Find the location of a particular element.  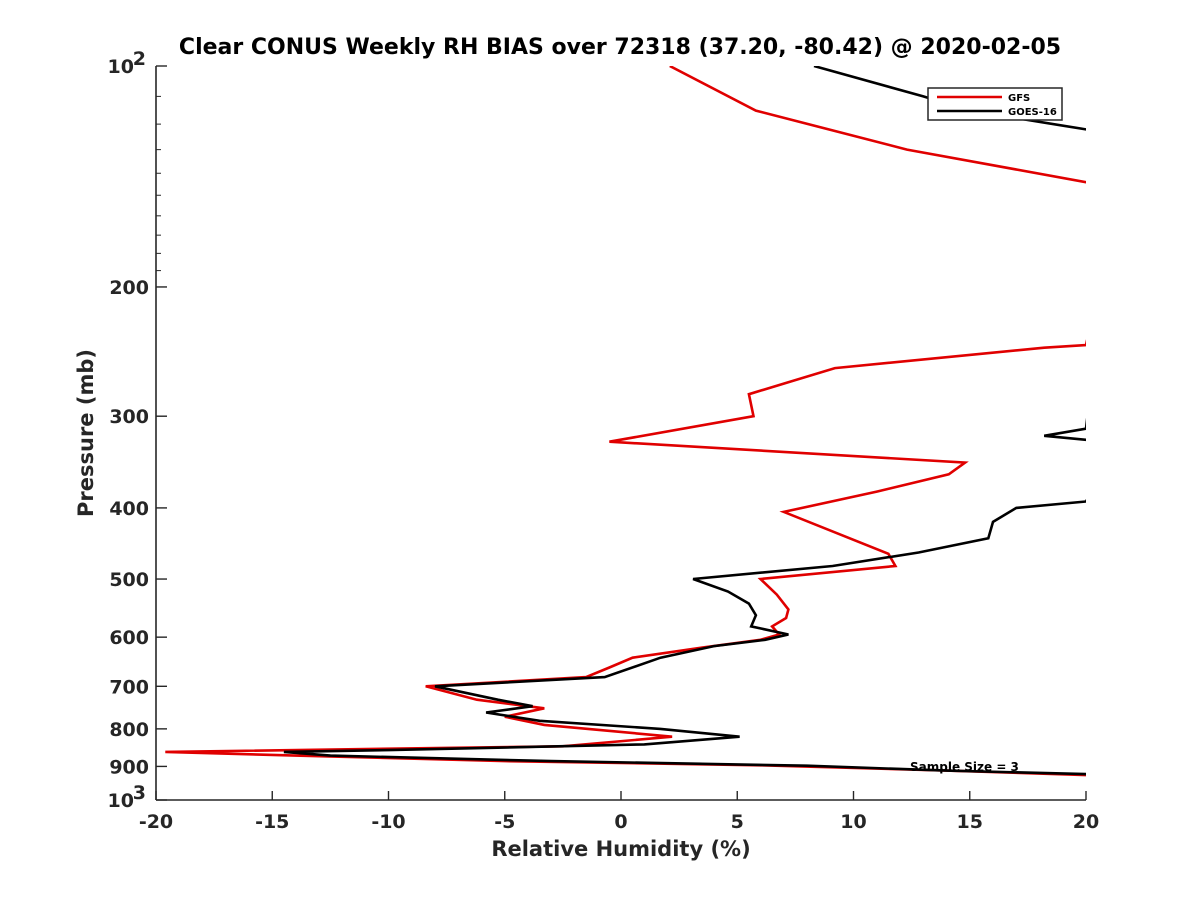

y-tick-label: 900 is located at coordinates (129, 767).